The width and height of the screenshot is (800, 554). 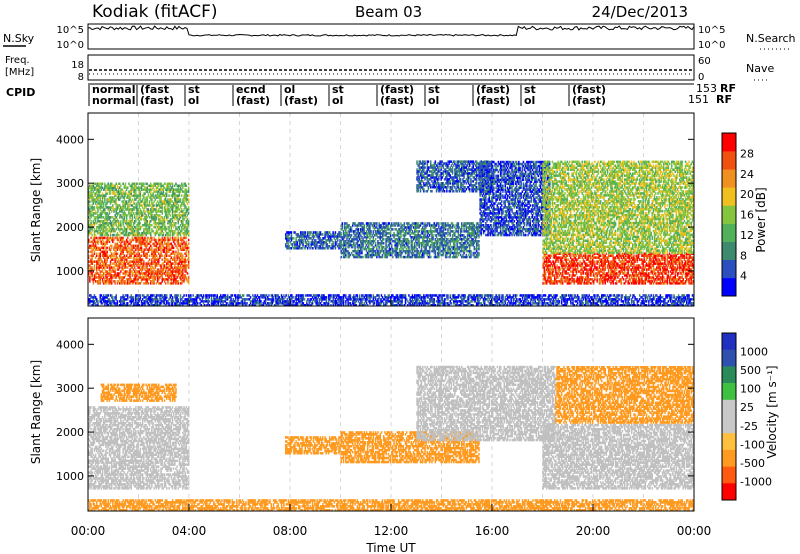 I want to click on nave-label: Nave, so click(x=760, y=68).